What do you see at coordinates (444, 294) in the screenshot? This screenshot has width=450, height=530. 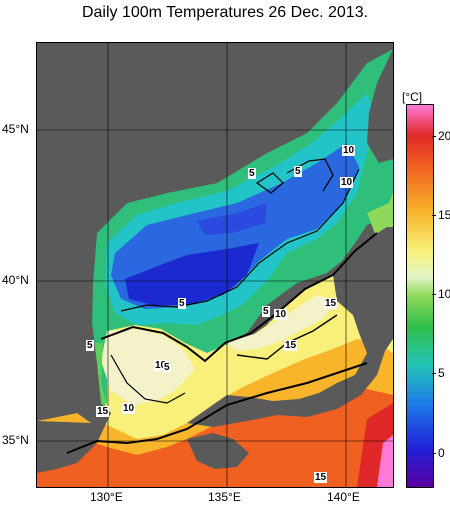 I see `colorbar-tick-10: 10` at bounding box center [444, 294].